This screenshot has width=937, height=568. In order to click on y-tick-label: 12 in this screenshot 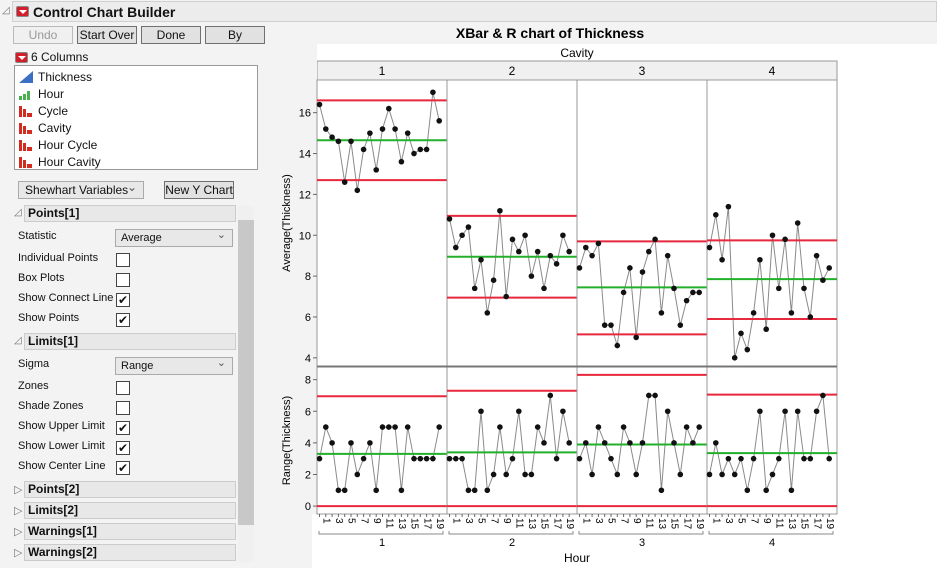, I will do `click(305, 195)`.